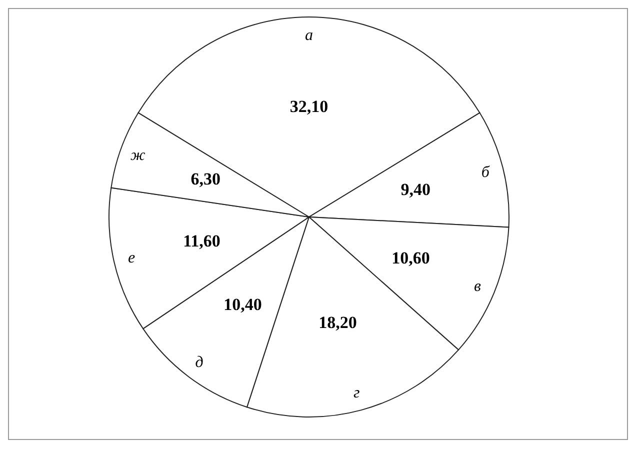 Image resolution: width=637 pixels, height=451 pixels. I want to click on data-label: 32,10, so click(309, 106).